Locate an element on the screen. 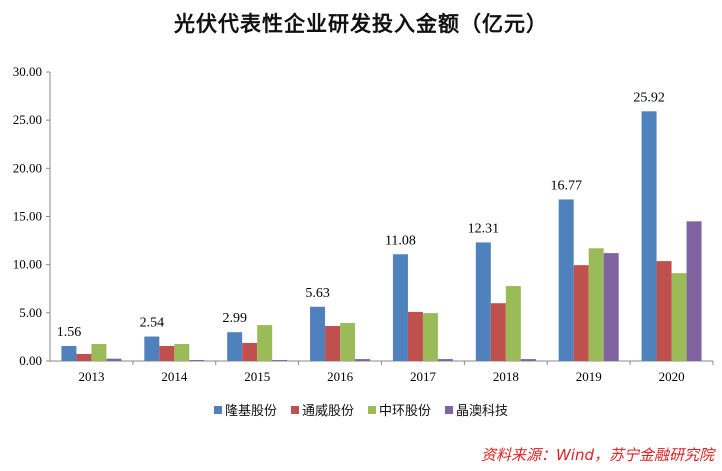  bar-2017-隆基股份 is located at coordinates (400, 307).